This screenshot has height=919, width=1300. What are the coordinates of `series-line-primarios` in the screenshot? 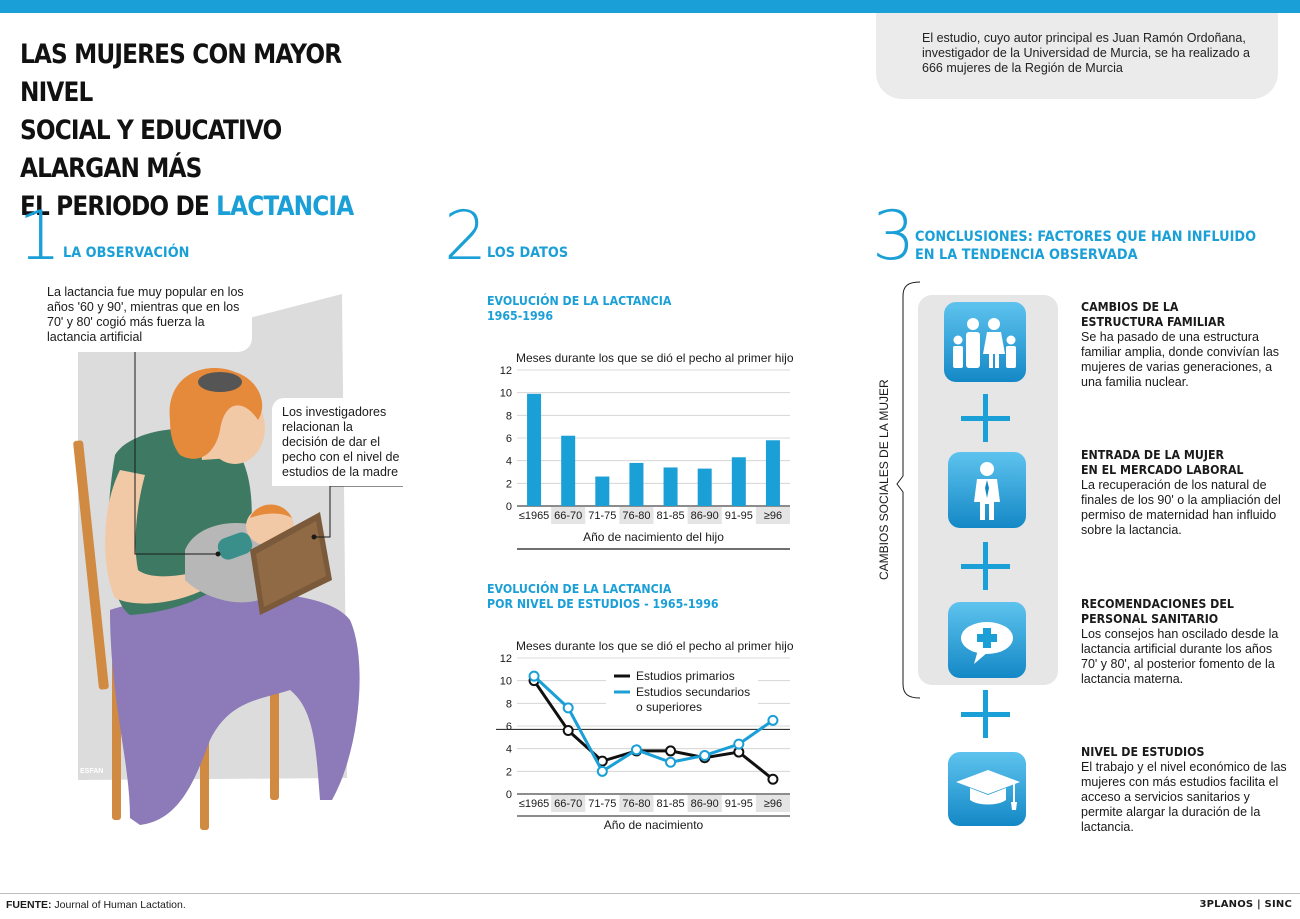 It's located at (653, 730).